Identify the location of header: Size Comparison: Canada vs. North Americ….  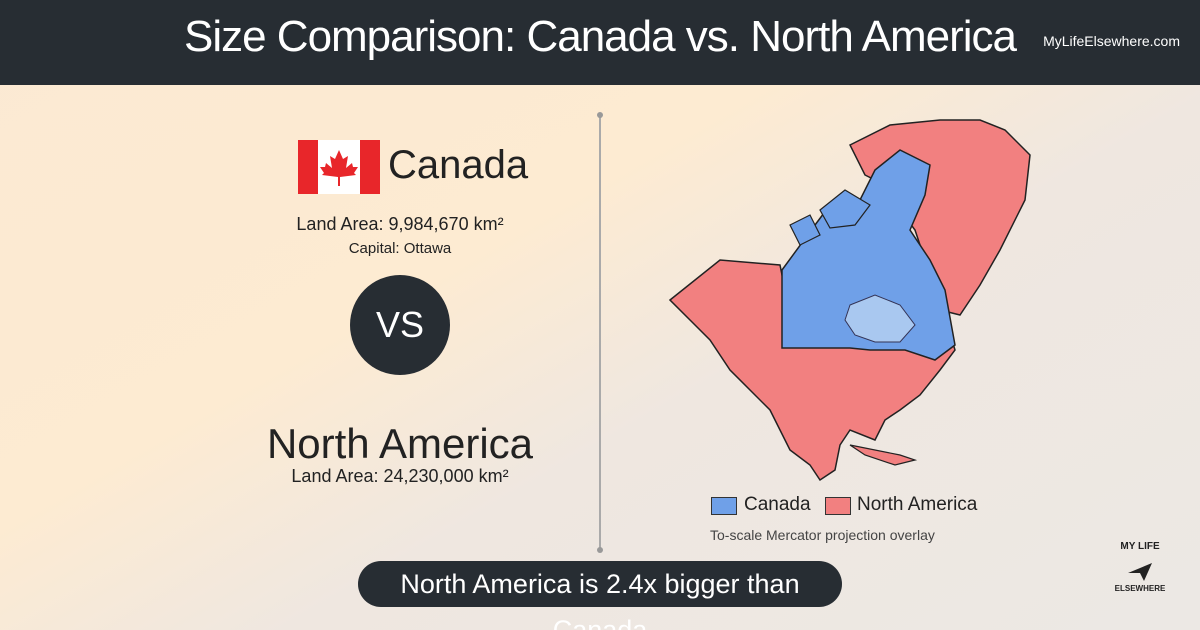
(600, 42).